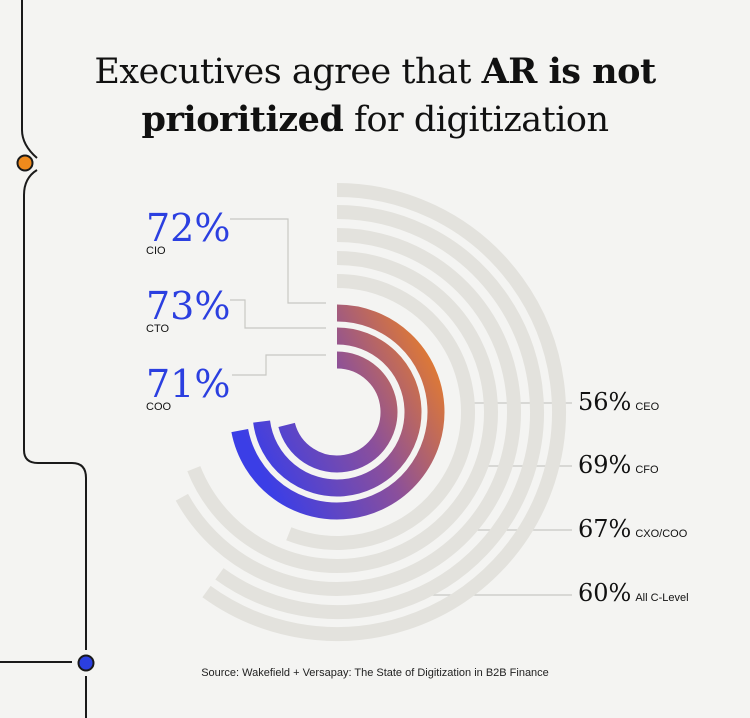  Describe the element at coordinates (25, 163) in the screenshot. I see `orange-dot` at that location.